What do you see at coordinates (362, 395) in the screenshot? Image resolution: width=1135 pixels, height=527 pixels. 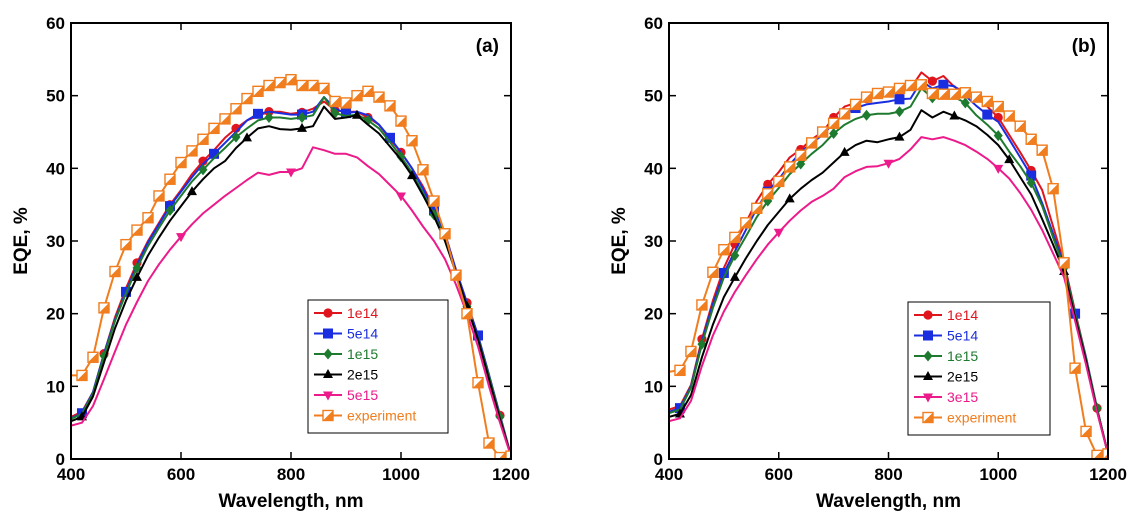 I see `legend-5e15-label: 5e15` at bounding box center [362, 395].